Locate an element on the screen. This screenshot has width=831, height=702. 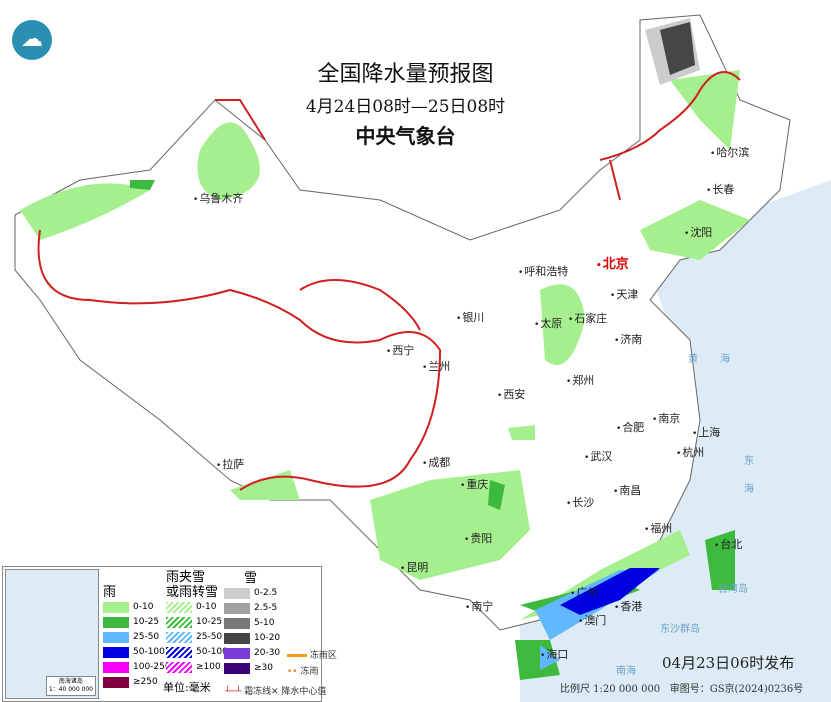
freezing-rain-icon: •• is located at coordinates (292, 672).